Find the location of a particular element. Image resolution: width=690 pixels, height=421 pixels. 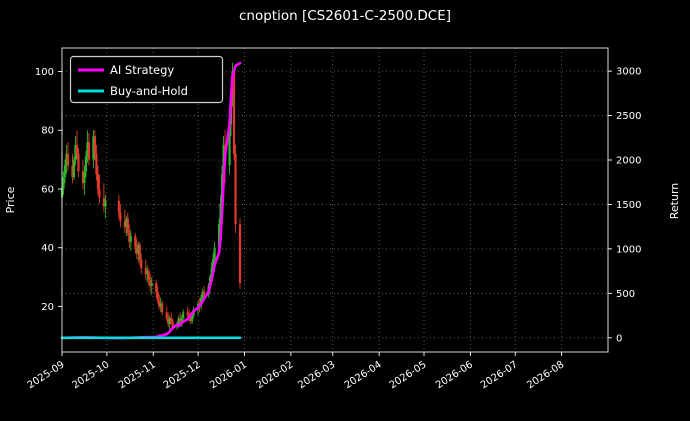

right-axis-tick-label: 3000 is located at coordinates (628, 72).